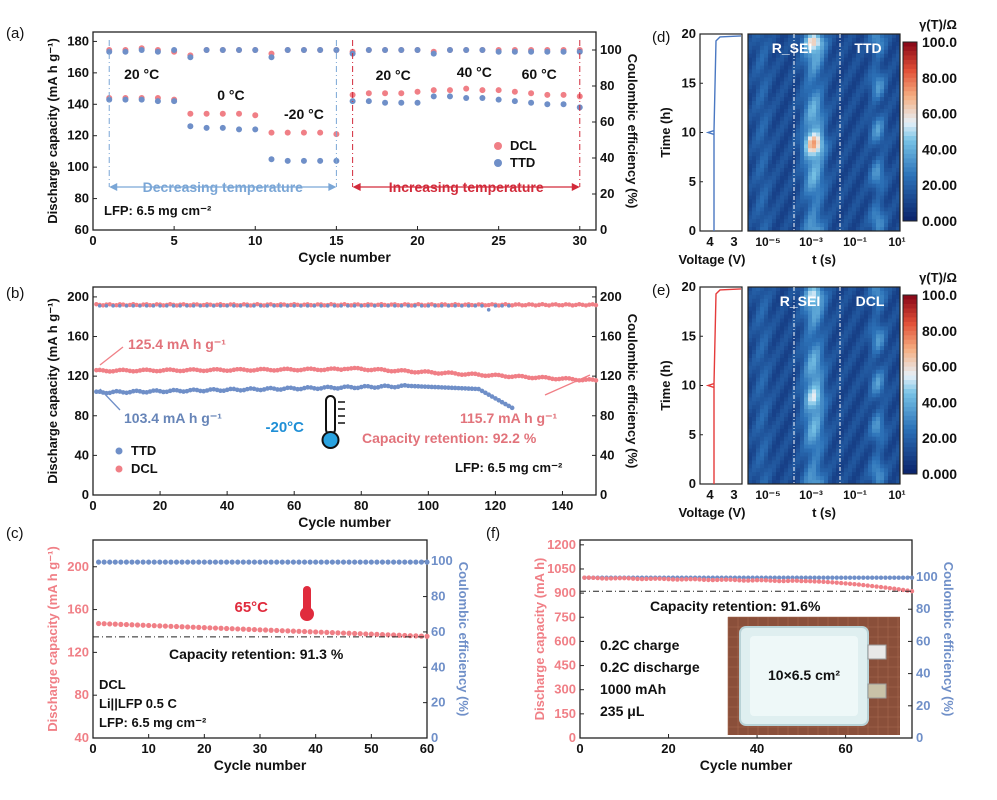 The image size is (997, 800). Describe the element at coordinates (82, 415) in the screenshot. I see `b-y-tick-label: 80` at that location.